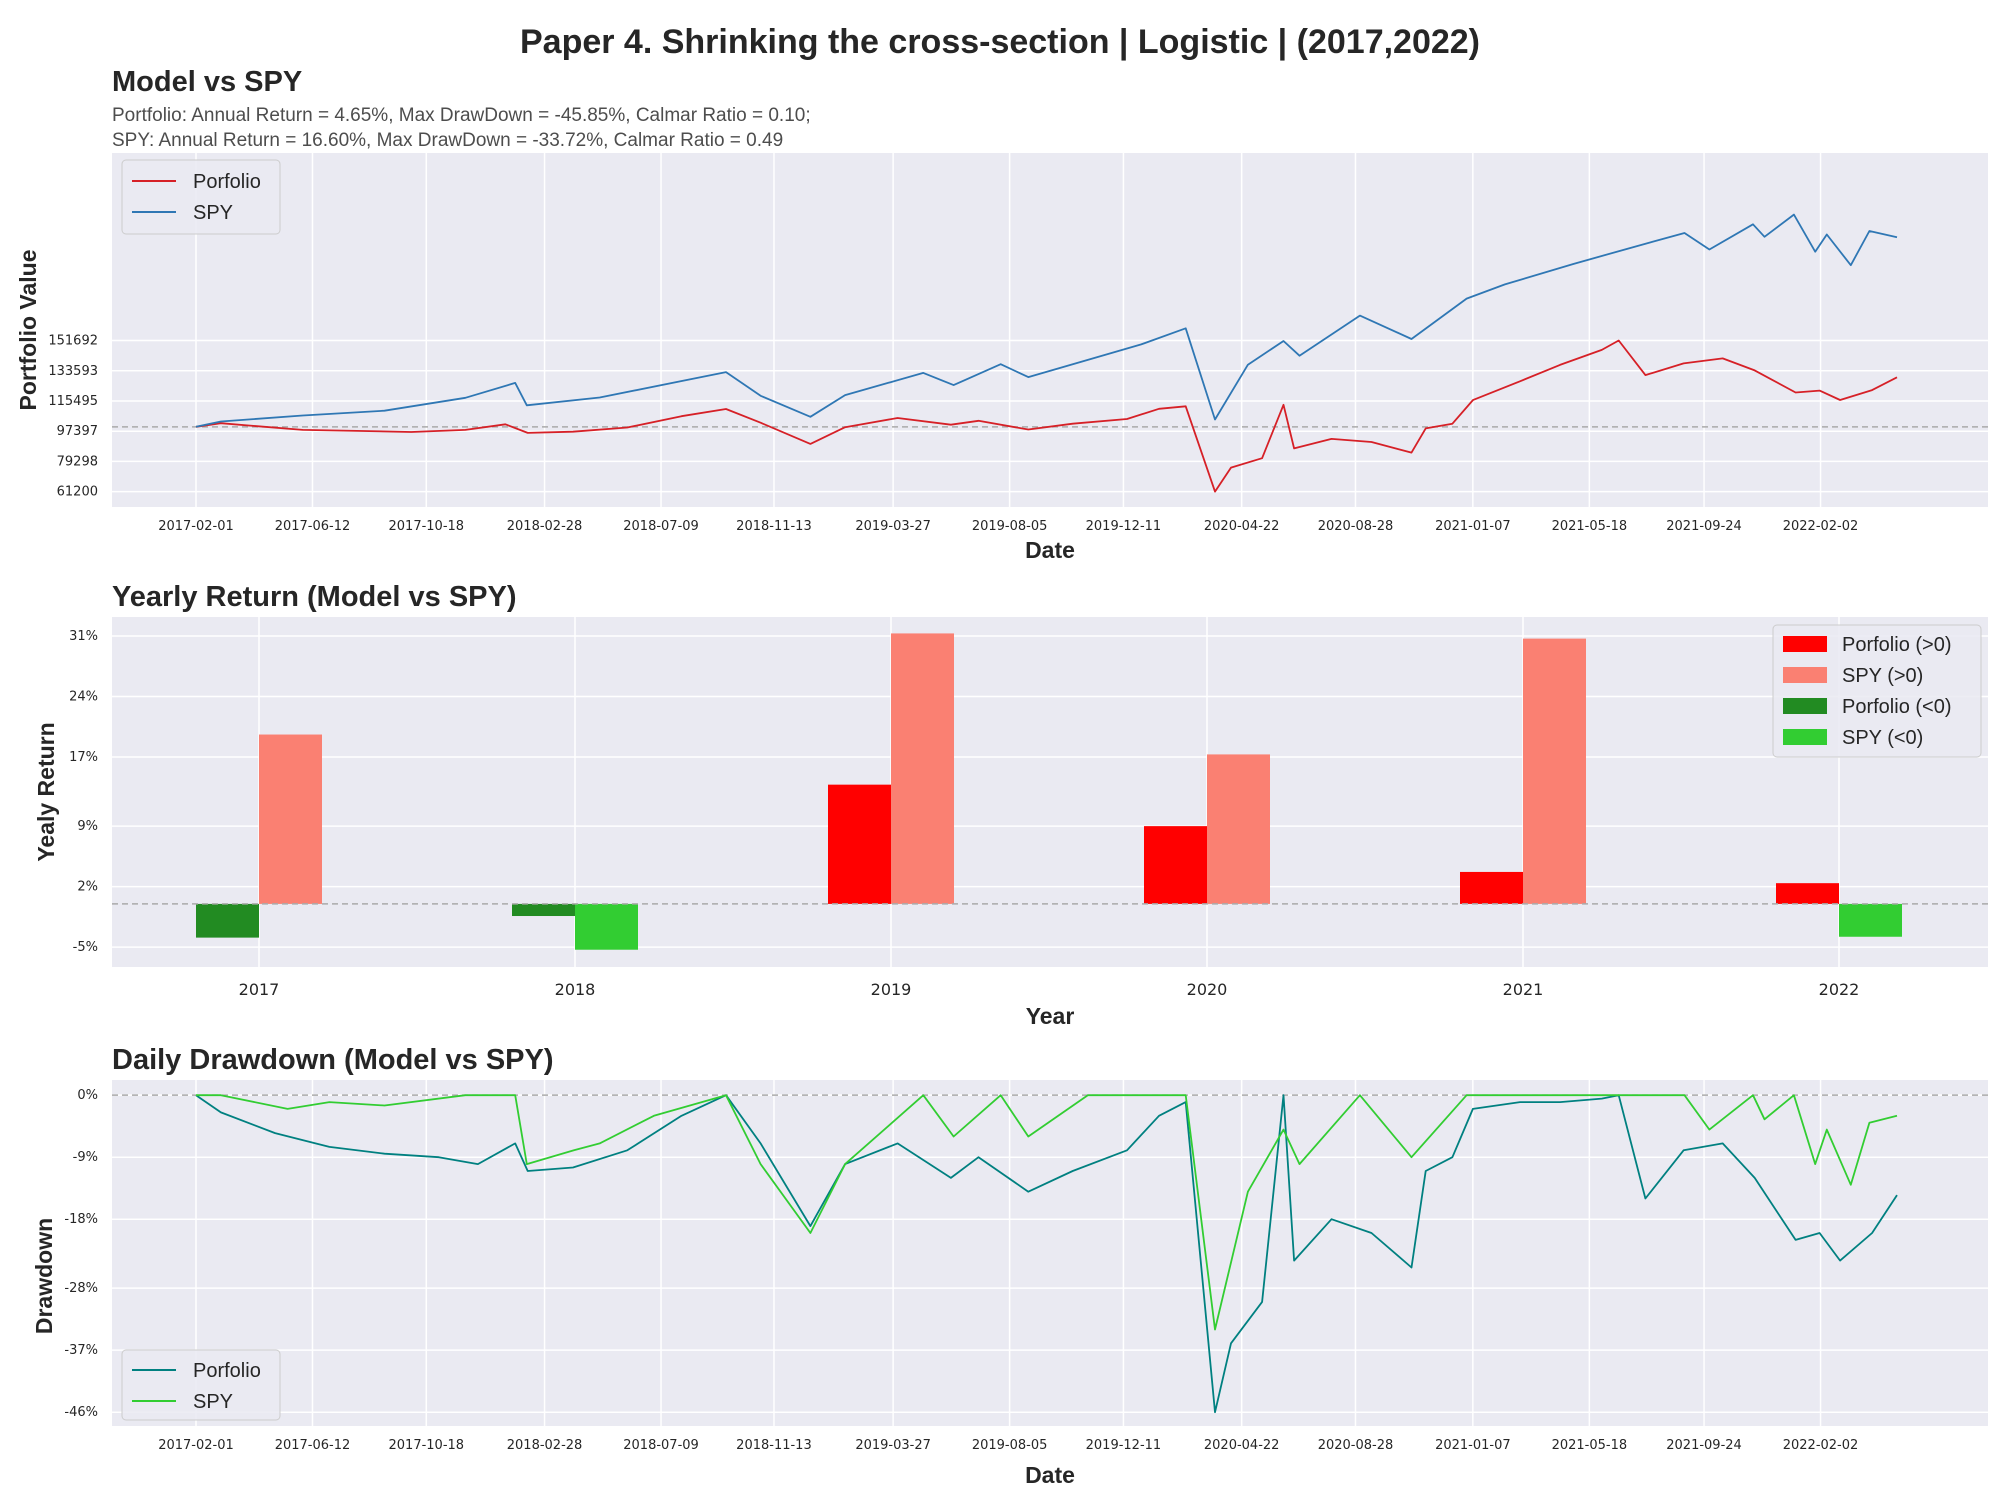 The height and width of the screenshot is (1500, 2000). What do you see at coordinates (1805, 737) in the screenshot?
I see `legend-swatch-spy-neg` at bounding box center [1805, 737].